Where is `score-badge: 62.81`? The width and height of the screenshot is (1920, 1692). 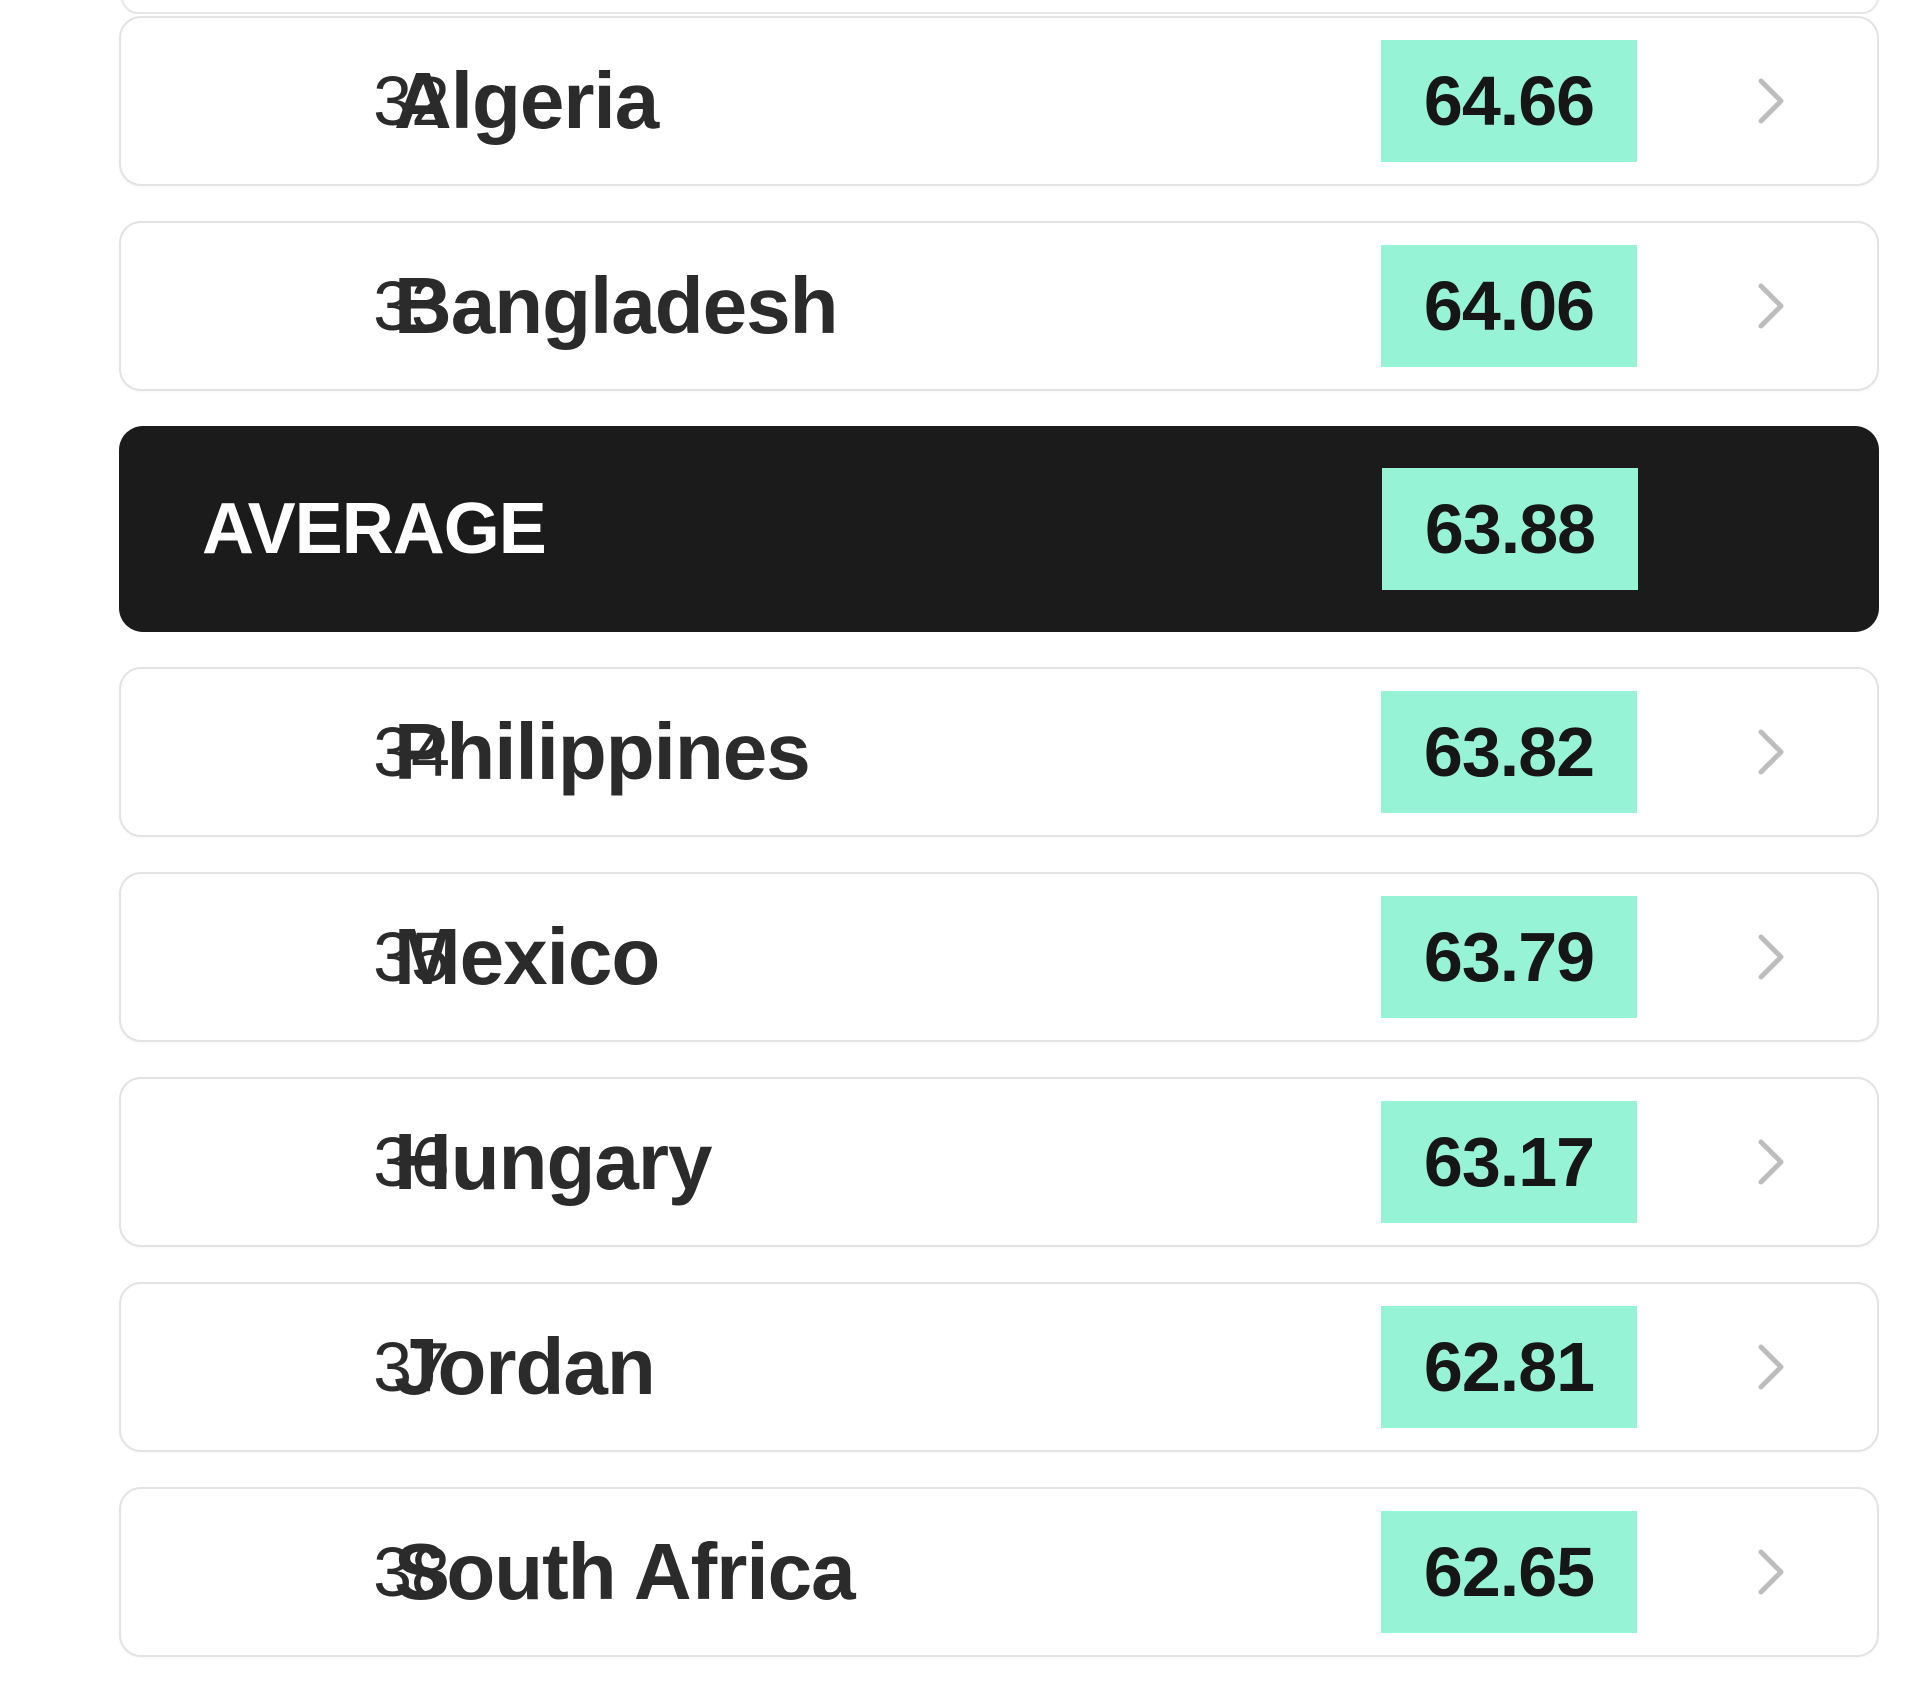 score-badge: 62.81 is located at coordinates (1509, 1367).